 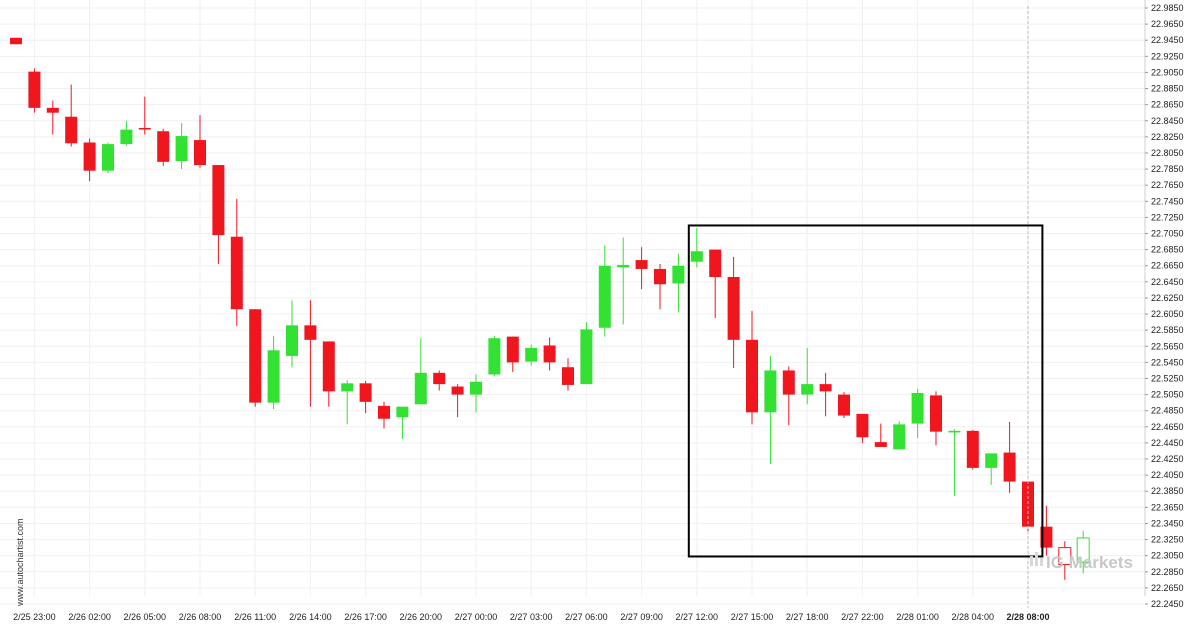 I want to click on y-tick-label: 22.7050, so click(x=1167, y=234).